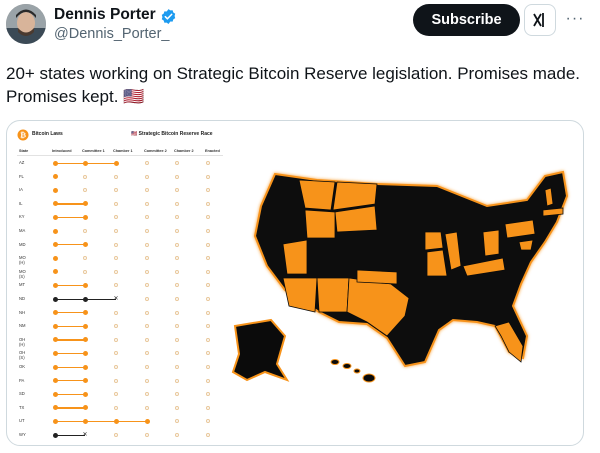 This screenshot has width=600, height=453. I want to click on column-header: Enacted, so click(212, 151).